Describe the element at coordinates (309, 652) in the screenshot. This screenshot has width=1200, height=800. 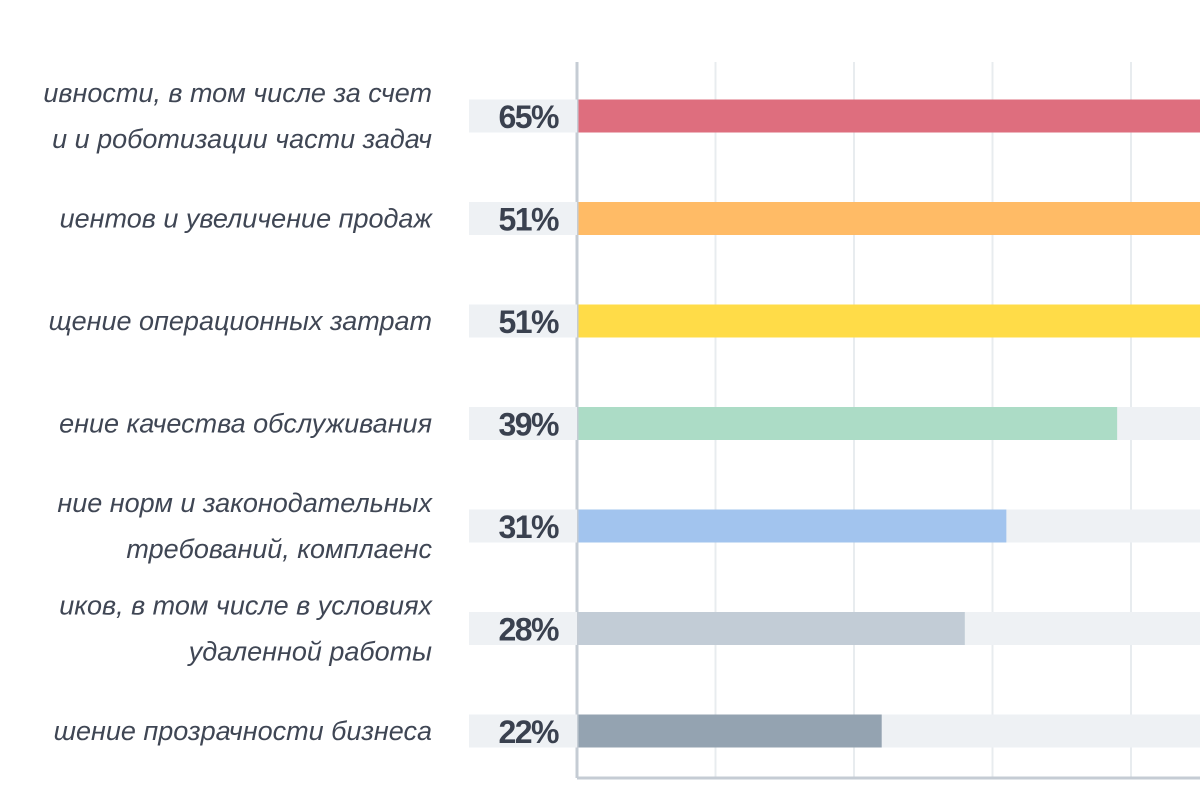
I see `category-label: удаленной работы` at that location.